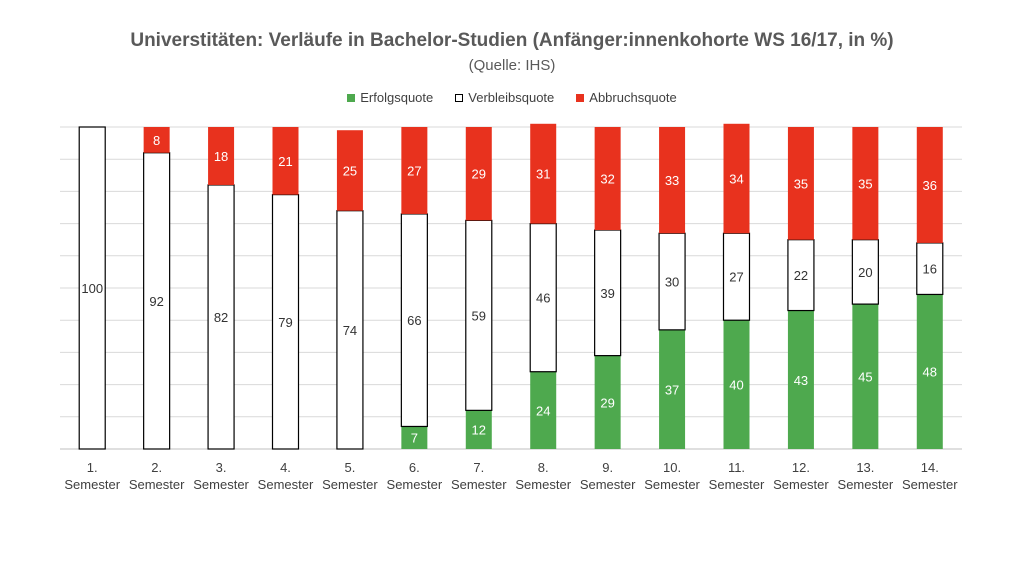 The width and height of the screenshot is (1024, 561). Describe the element at coordinates (543, 476) in the screenshot. I see `x-tick-label-8: 8. Semester` at that location.